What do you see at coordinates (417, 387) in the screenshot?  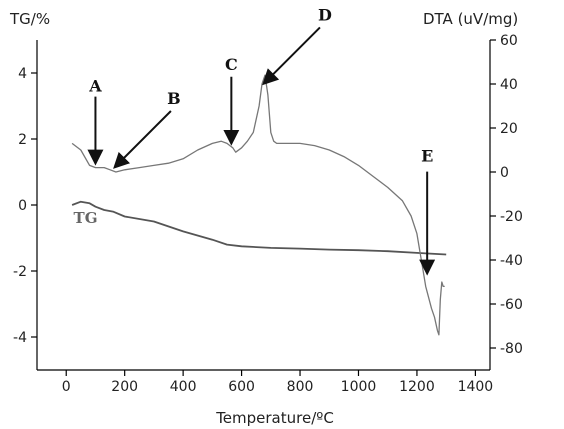 I see `x-tick-label: 1200` at bounding box center [417, 387].